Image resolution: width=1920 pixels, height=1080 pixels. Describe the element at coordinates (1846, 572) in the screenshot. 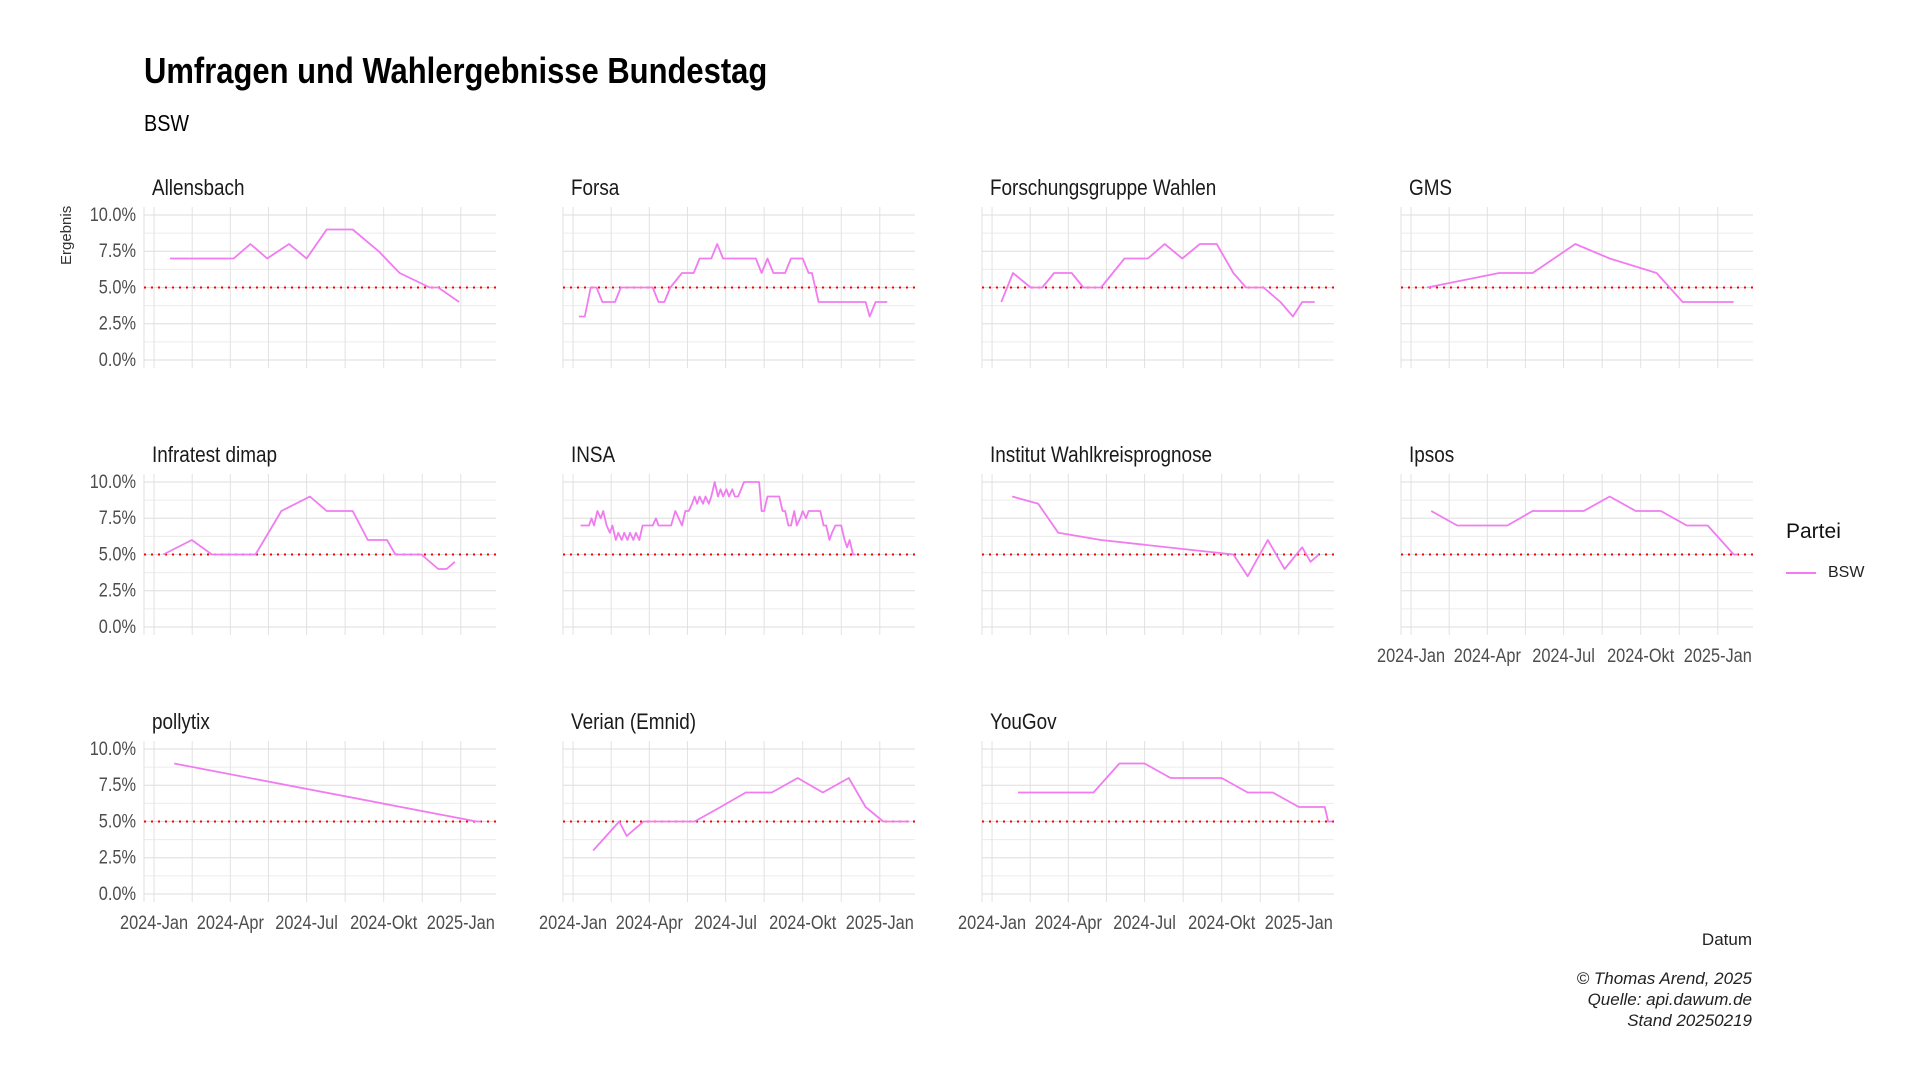

I see `legend-label: BSW` at that location.